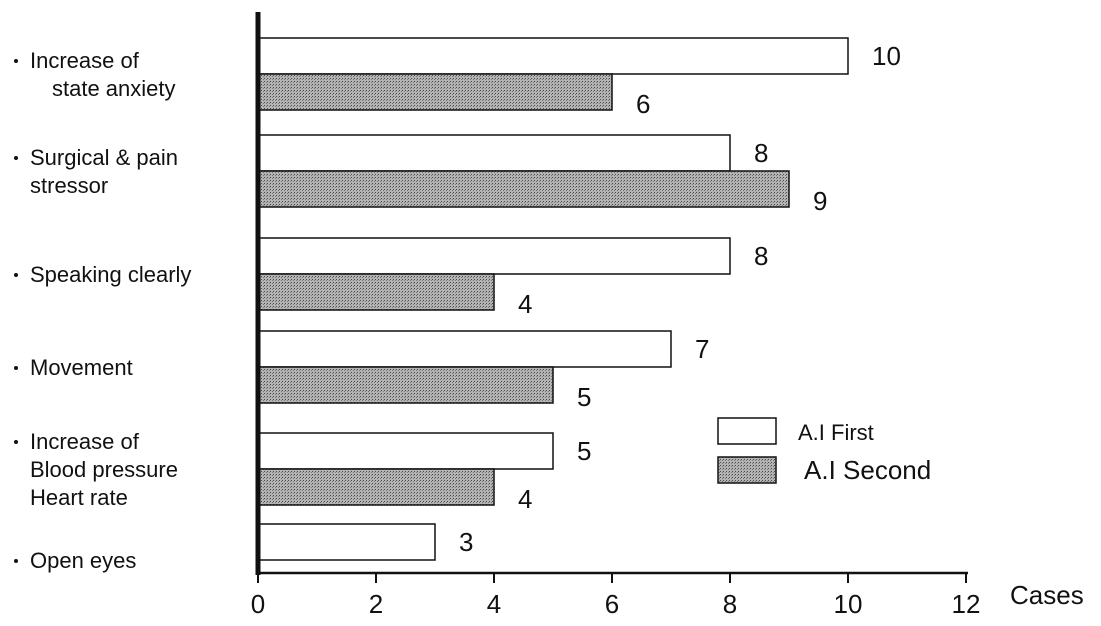 Image resolution: width=1101 pixels, height=626 pixels. Describe the element at coordinates (824, 451) in the screenshot. I see `legend: A.I First A.I Second` at that location.